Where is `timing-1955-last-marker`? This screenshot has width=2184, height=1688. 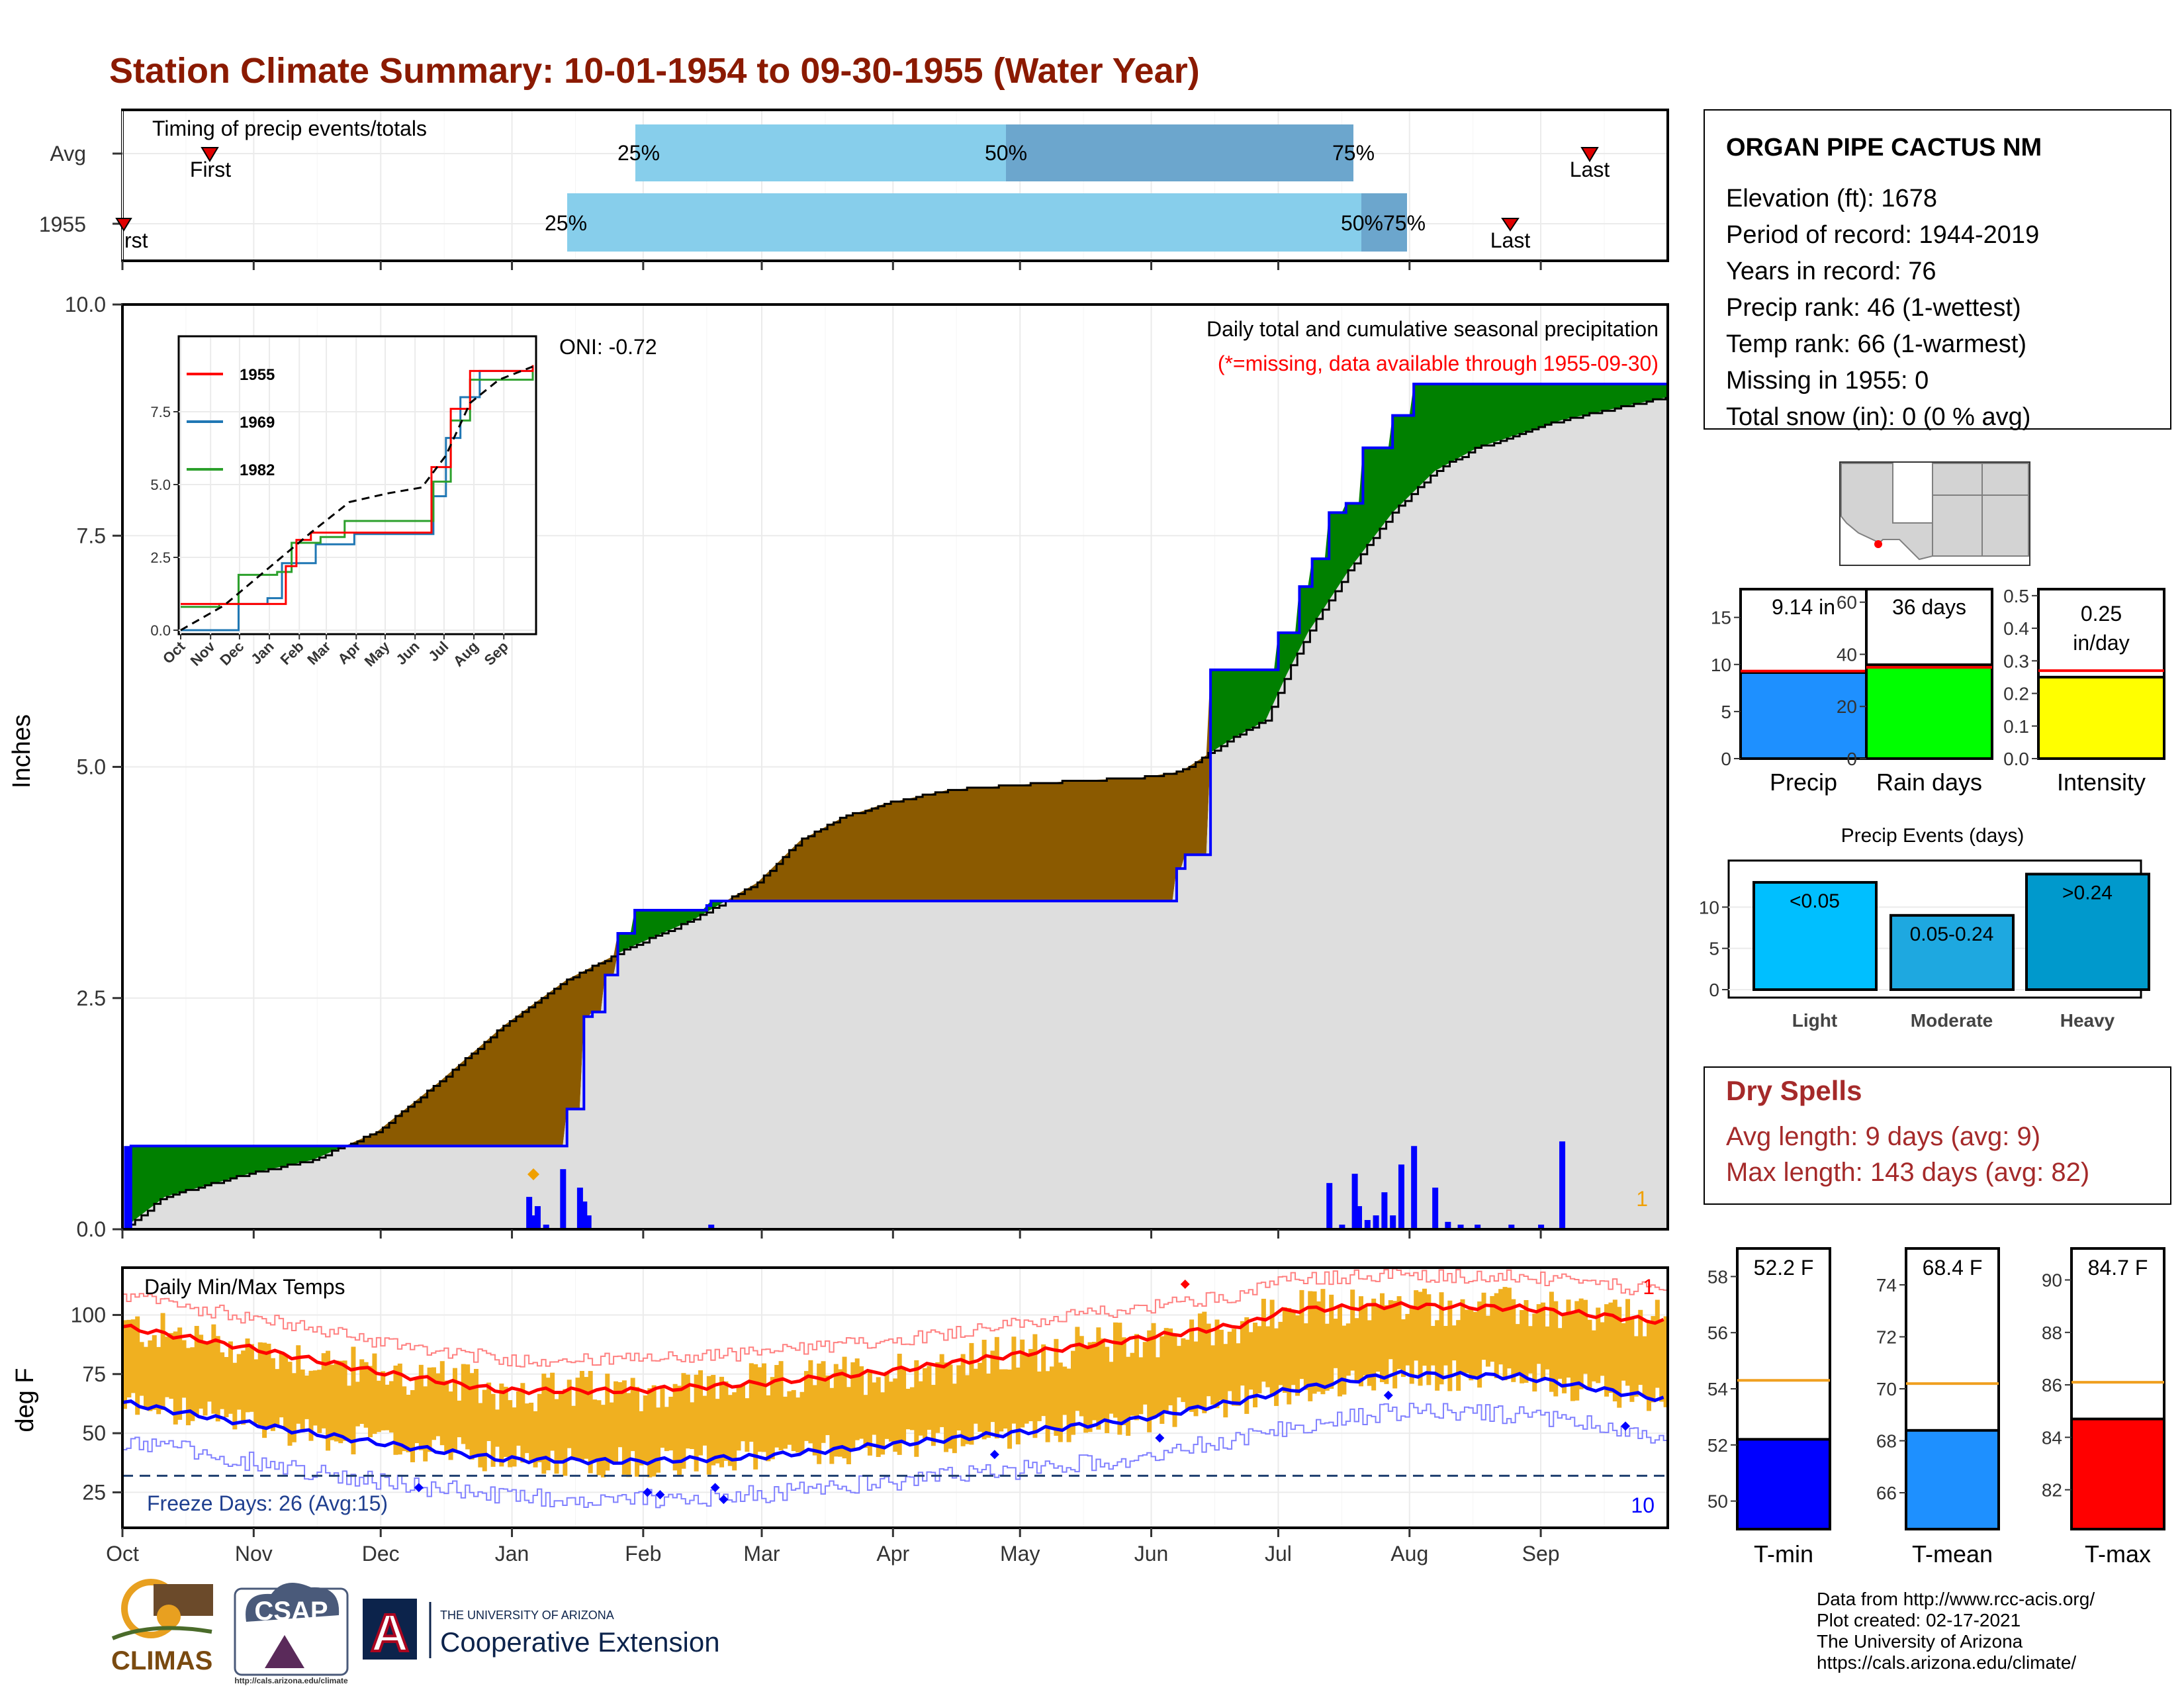 timing-1955-last-marker is located at coordinates (1510, 225).